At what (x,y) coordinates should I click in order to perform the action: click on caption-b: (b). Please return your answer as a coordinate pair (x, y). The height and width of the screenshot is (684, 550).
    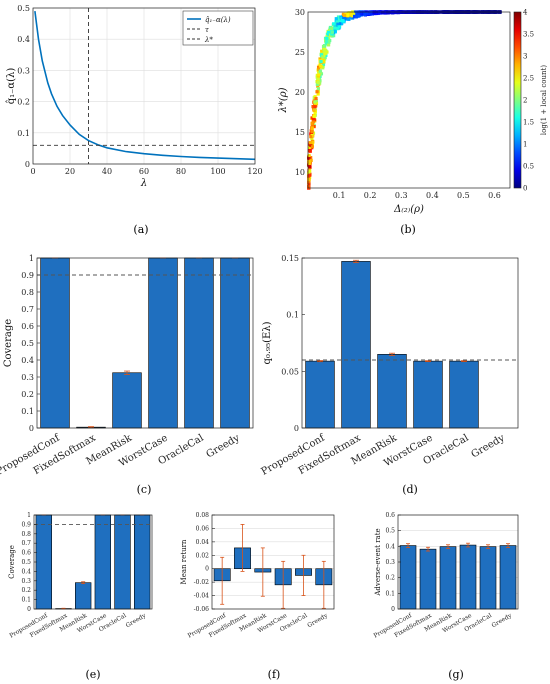
    Looking at the image, I should click on (408, 229).